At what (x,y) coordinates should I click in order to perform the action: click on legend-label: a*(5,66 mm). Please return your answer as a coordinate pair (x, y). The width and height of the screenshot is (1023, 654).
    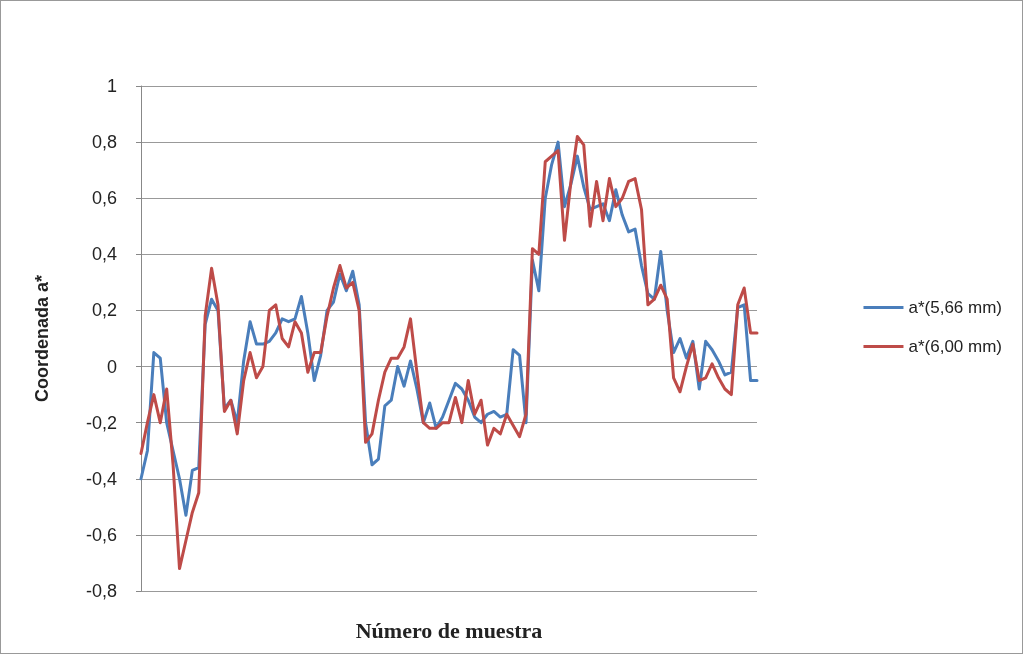
    Looking at the image, I should click on (955, 307).